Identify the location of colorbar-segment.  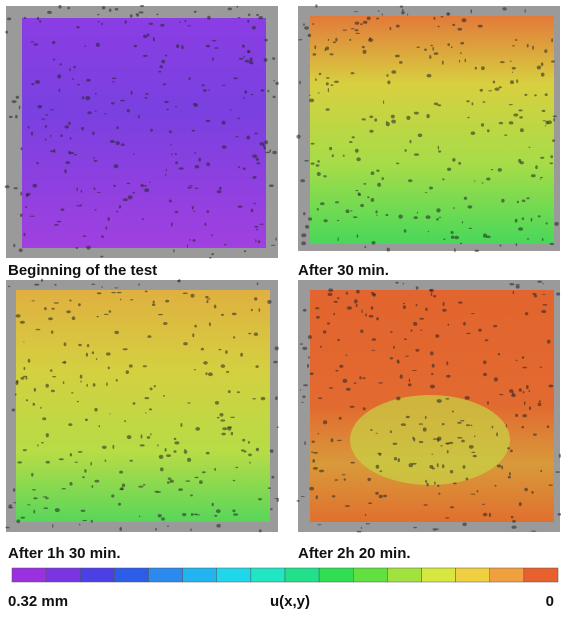
(165, 575).